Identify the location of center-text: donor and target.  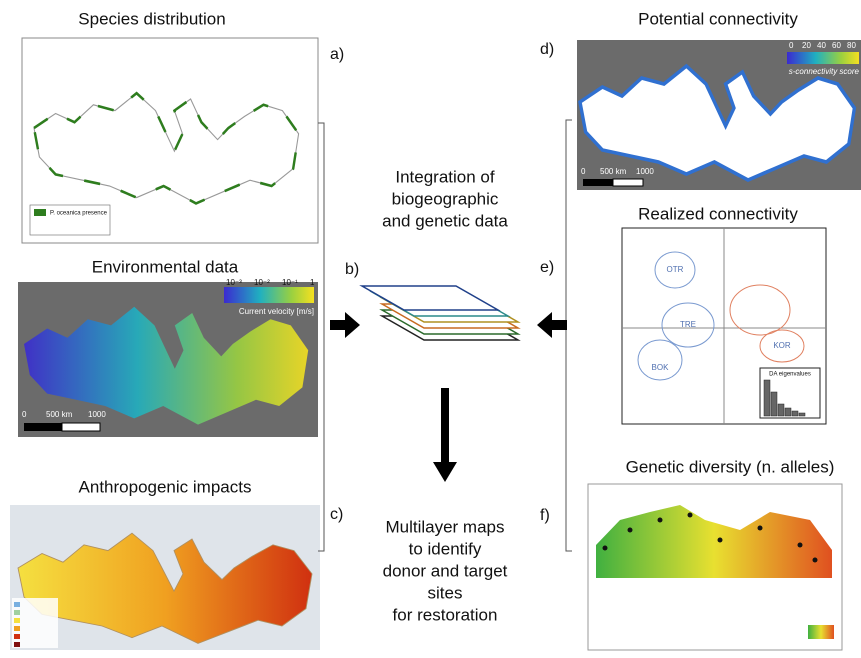
(445, 570).